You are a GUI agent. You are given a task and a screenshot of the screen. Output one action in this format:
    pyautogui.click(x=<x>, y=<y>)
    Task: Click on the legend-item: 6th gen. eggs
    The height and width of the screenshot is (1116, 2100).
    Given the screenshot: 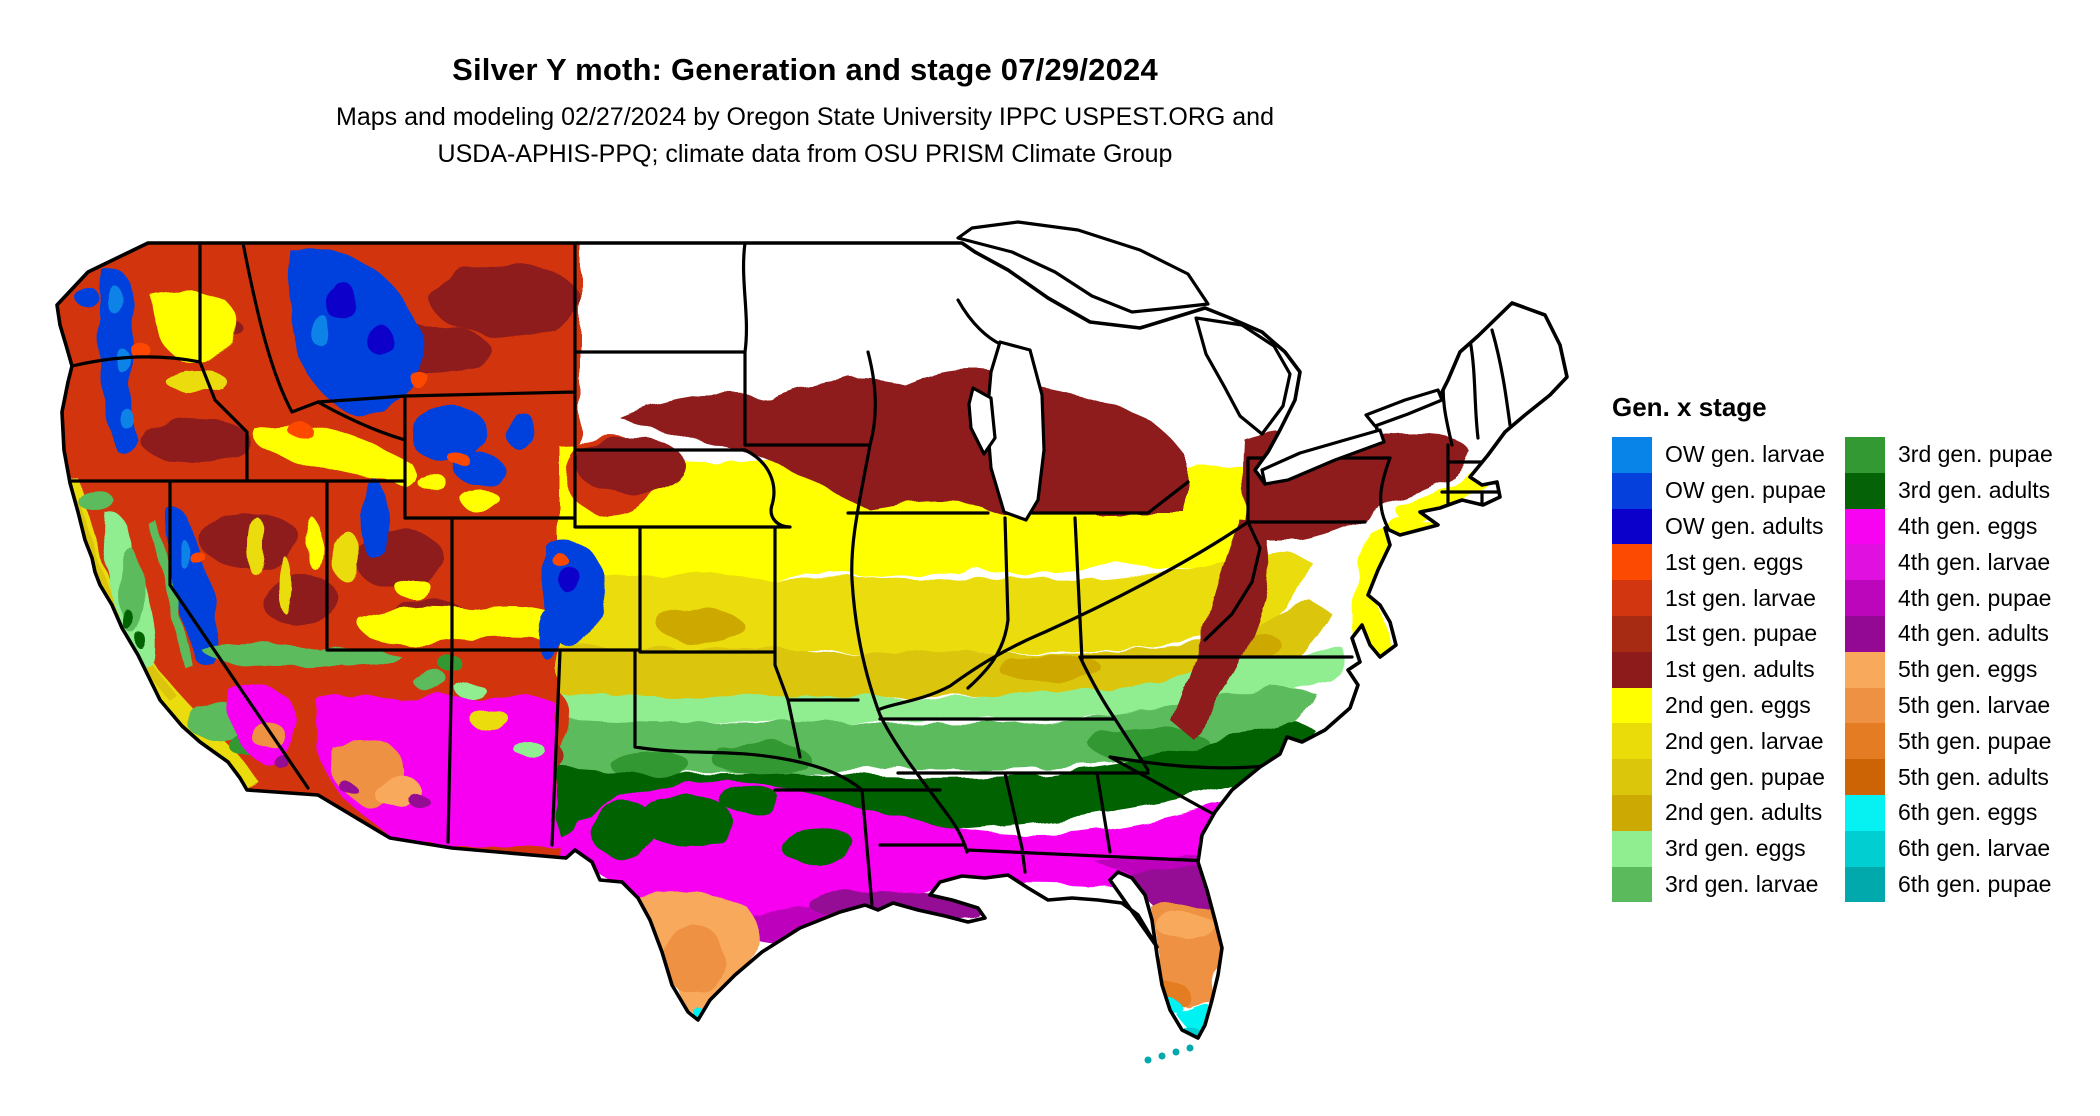 What is the action you would take?
    pyautogui.click(x=1949, y=812)
    